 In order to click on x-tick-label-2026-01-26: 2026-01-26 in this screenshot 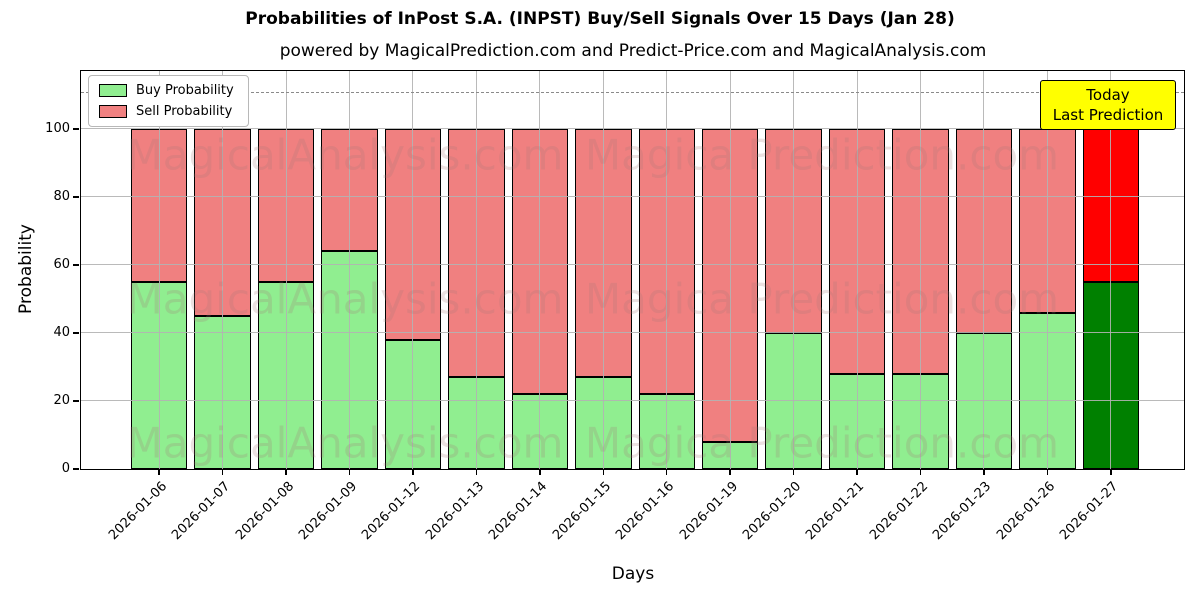, I will do `click(1025, 511)`.